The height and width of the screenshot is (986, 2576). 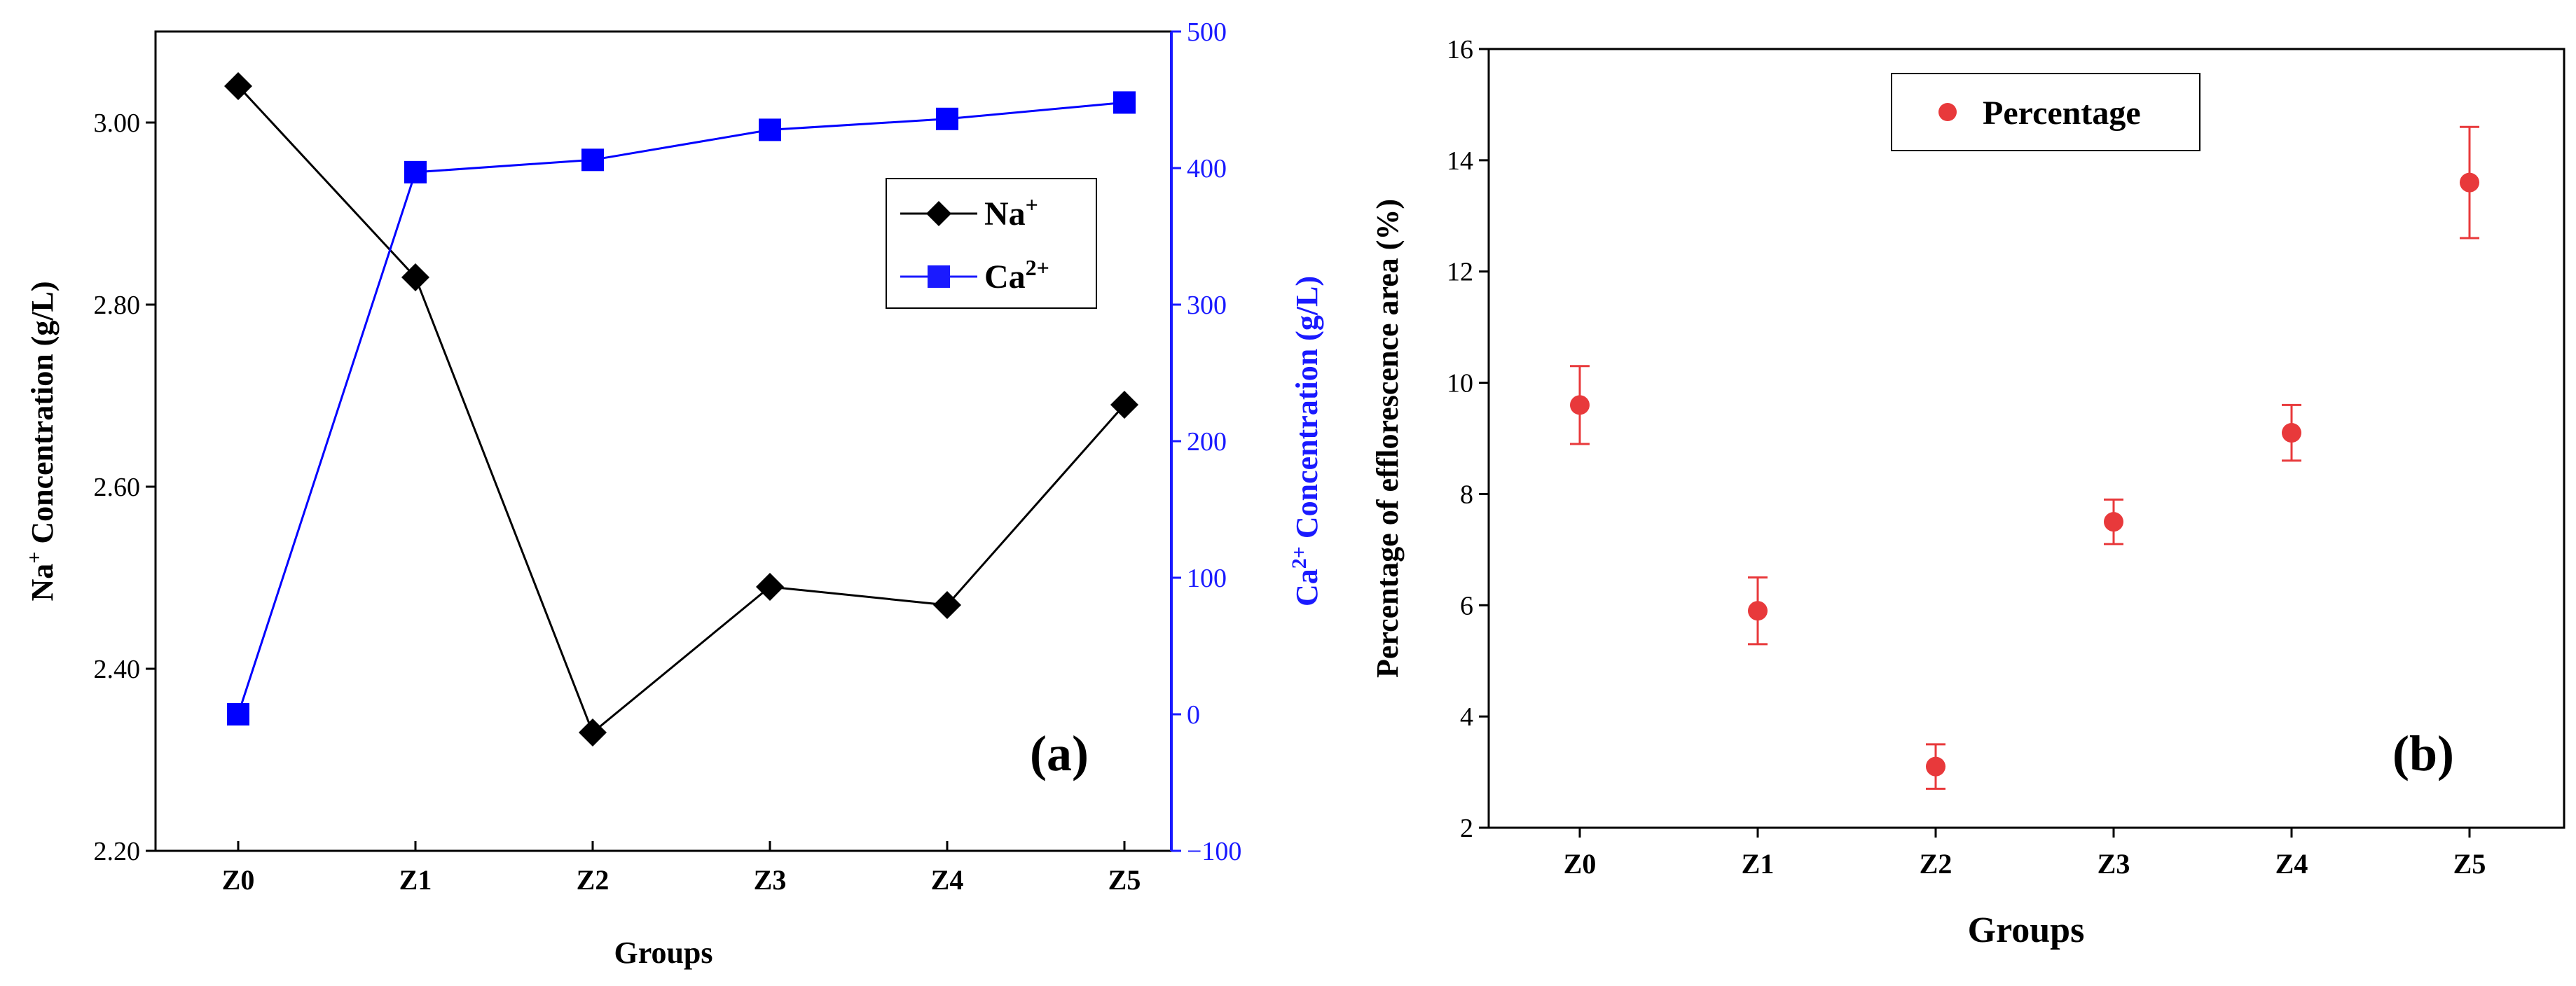 I want to click on b-y-tick-label: 14, so click(x=1460, y=161).